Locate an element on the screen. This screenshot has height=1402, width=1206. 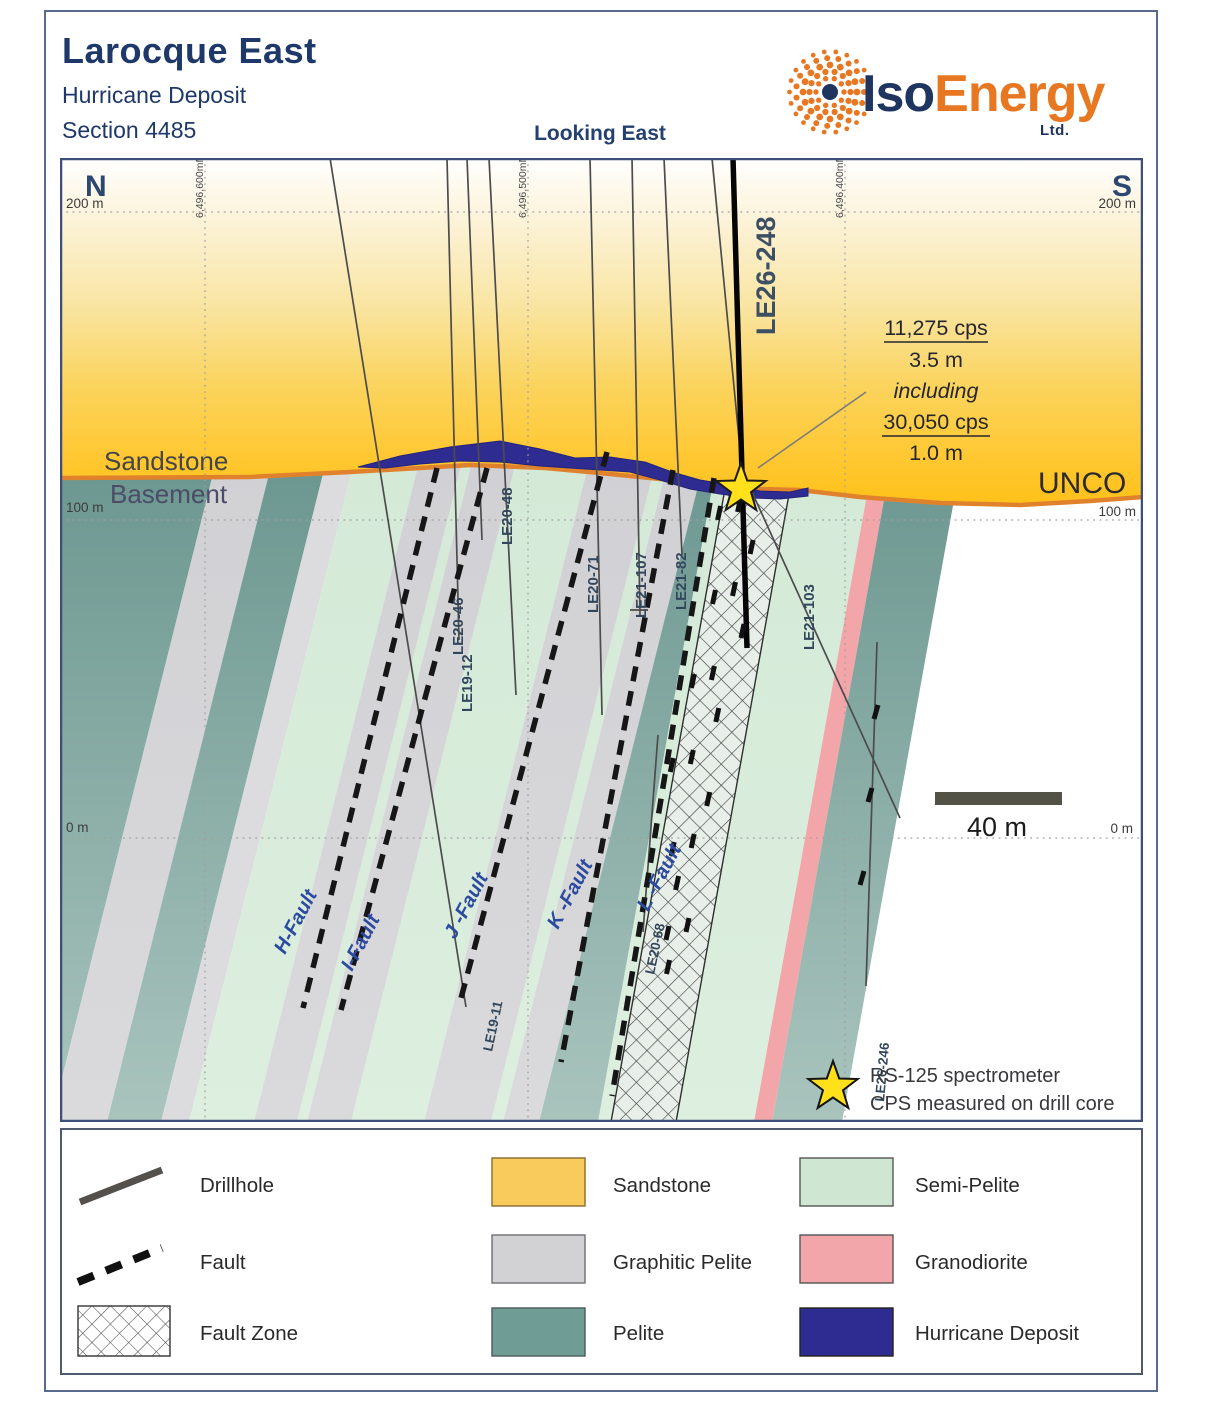
elev-left-0: 0 m is located at coordinates (77, 827).